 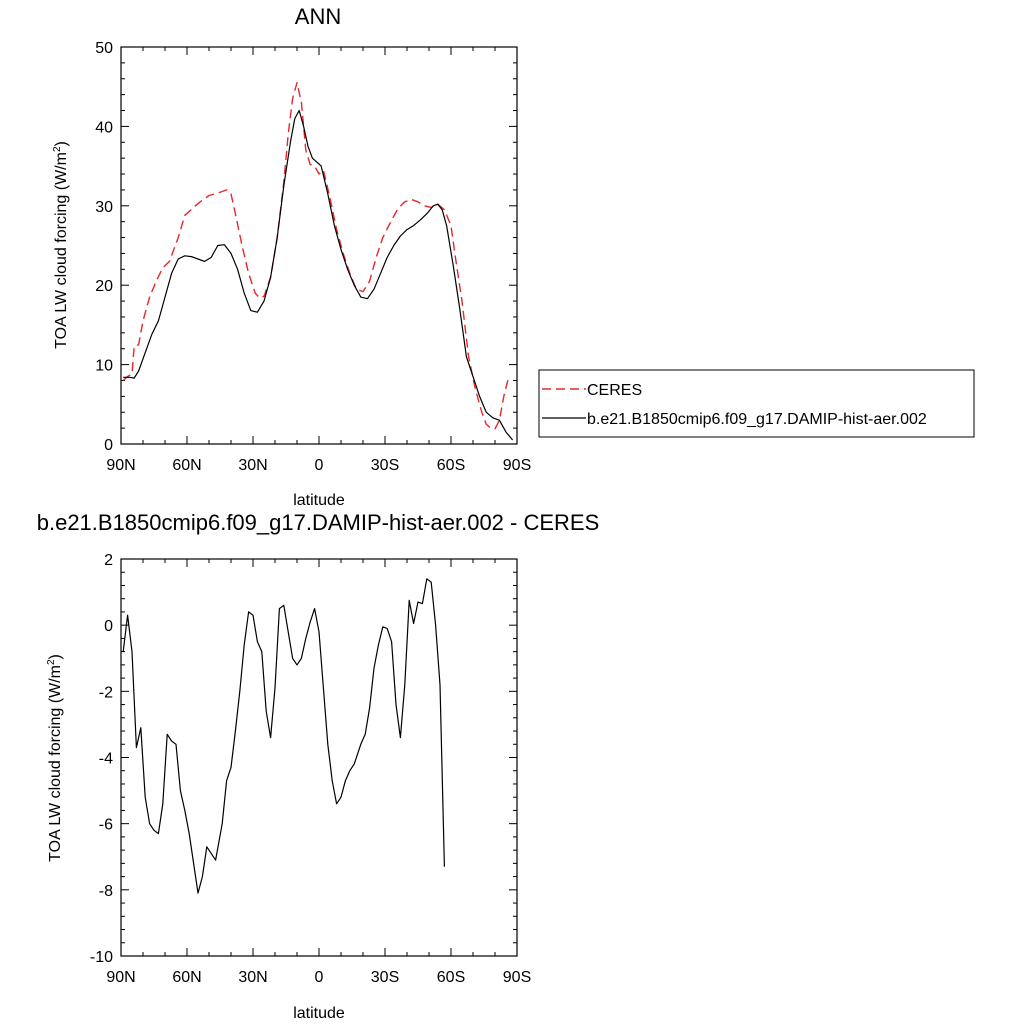 What do you see at coordinates (283, 736) in the screenshot?
I see `bottom-series-line-difference` at bounding box center [283, 736].